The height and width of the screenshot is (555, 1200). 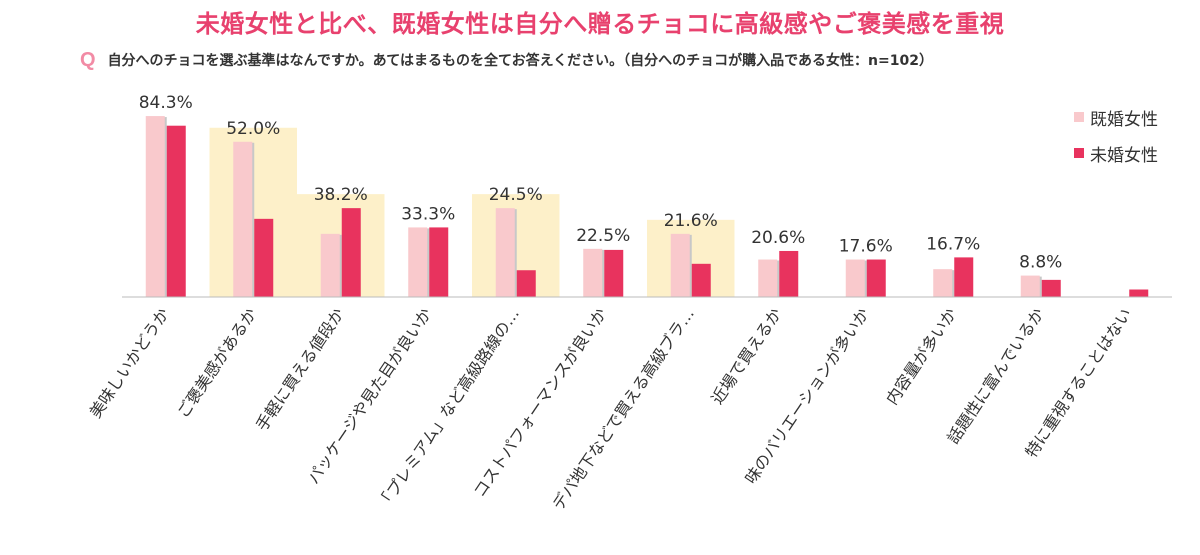 I want to click on data-label: 84.3%, so click(x=166, y=103).